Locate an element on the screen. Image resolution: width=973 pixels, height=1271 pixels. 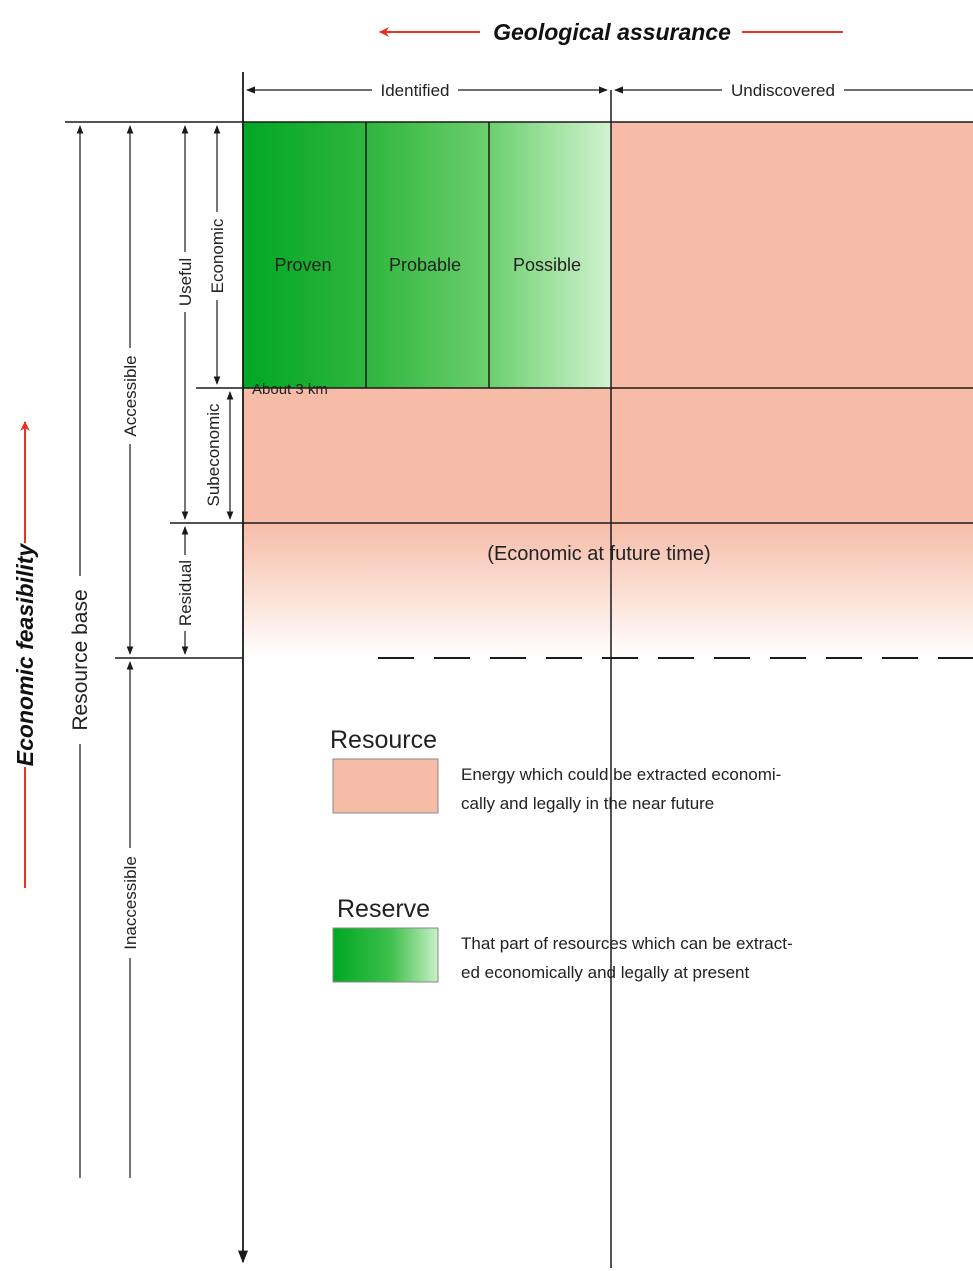
legend-resource-title: Resource is located at coordinates (383, 740).